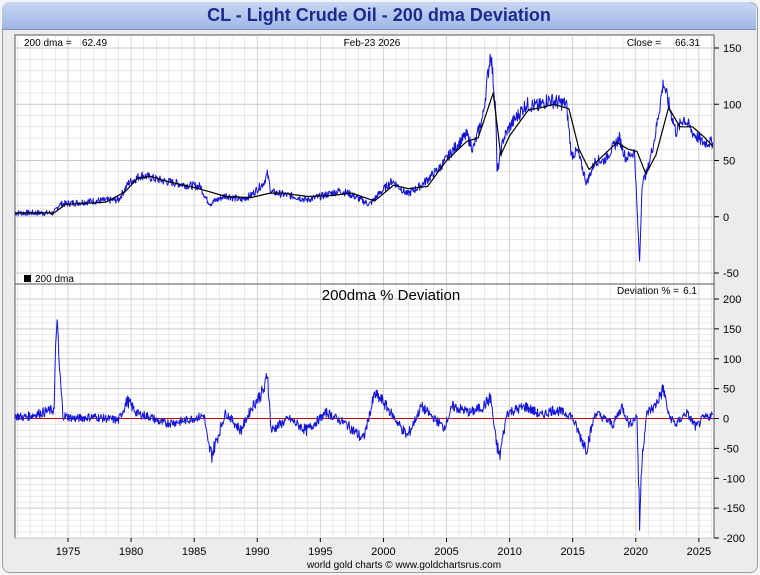  I want to click on deviation-info-label: Deviation % =, so click(648, 291).